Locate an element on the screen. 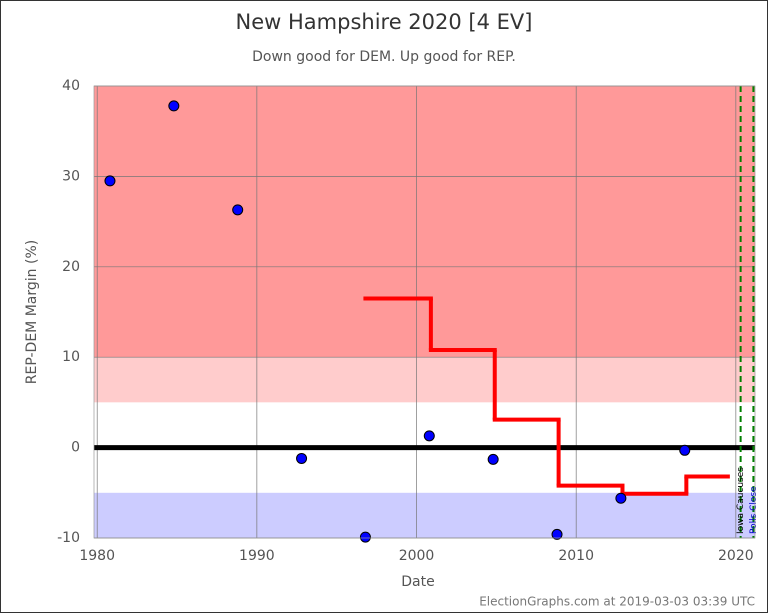 This screenshot has height=613, width=768. y-tick-label: 30 is located at coordinates (71, 176).